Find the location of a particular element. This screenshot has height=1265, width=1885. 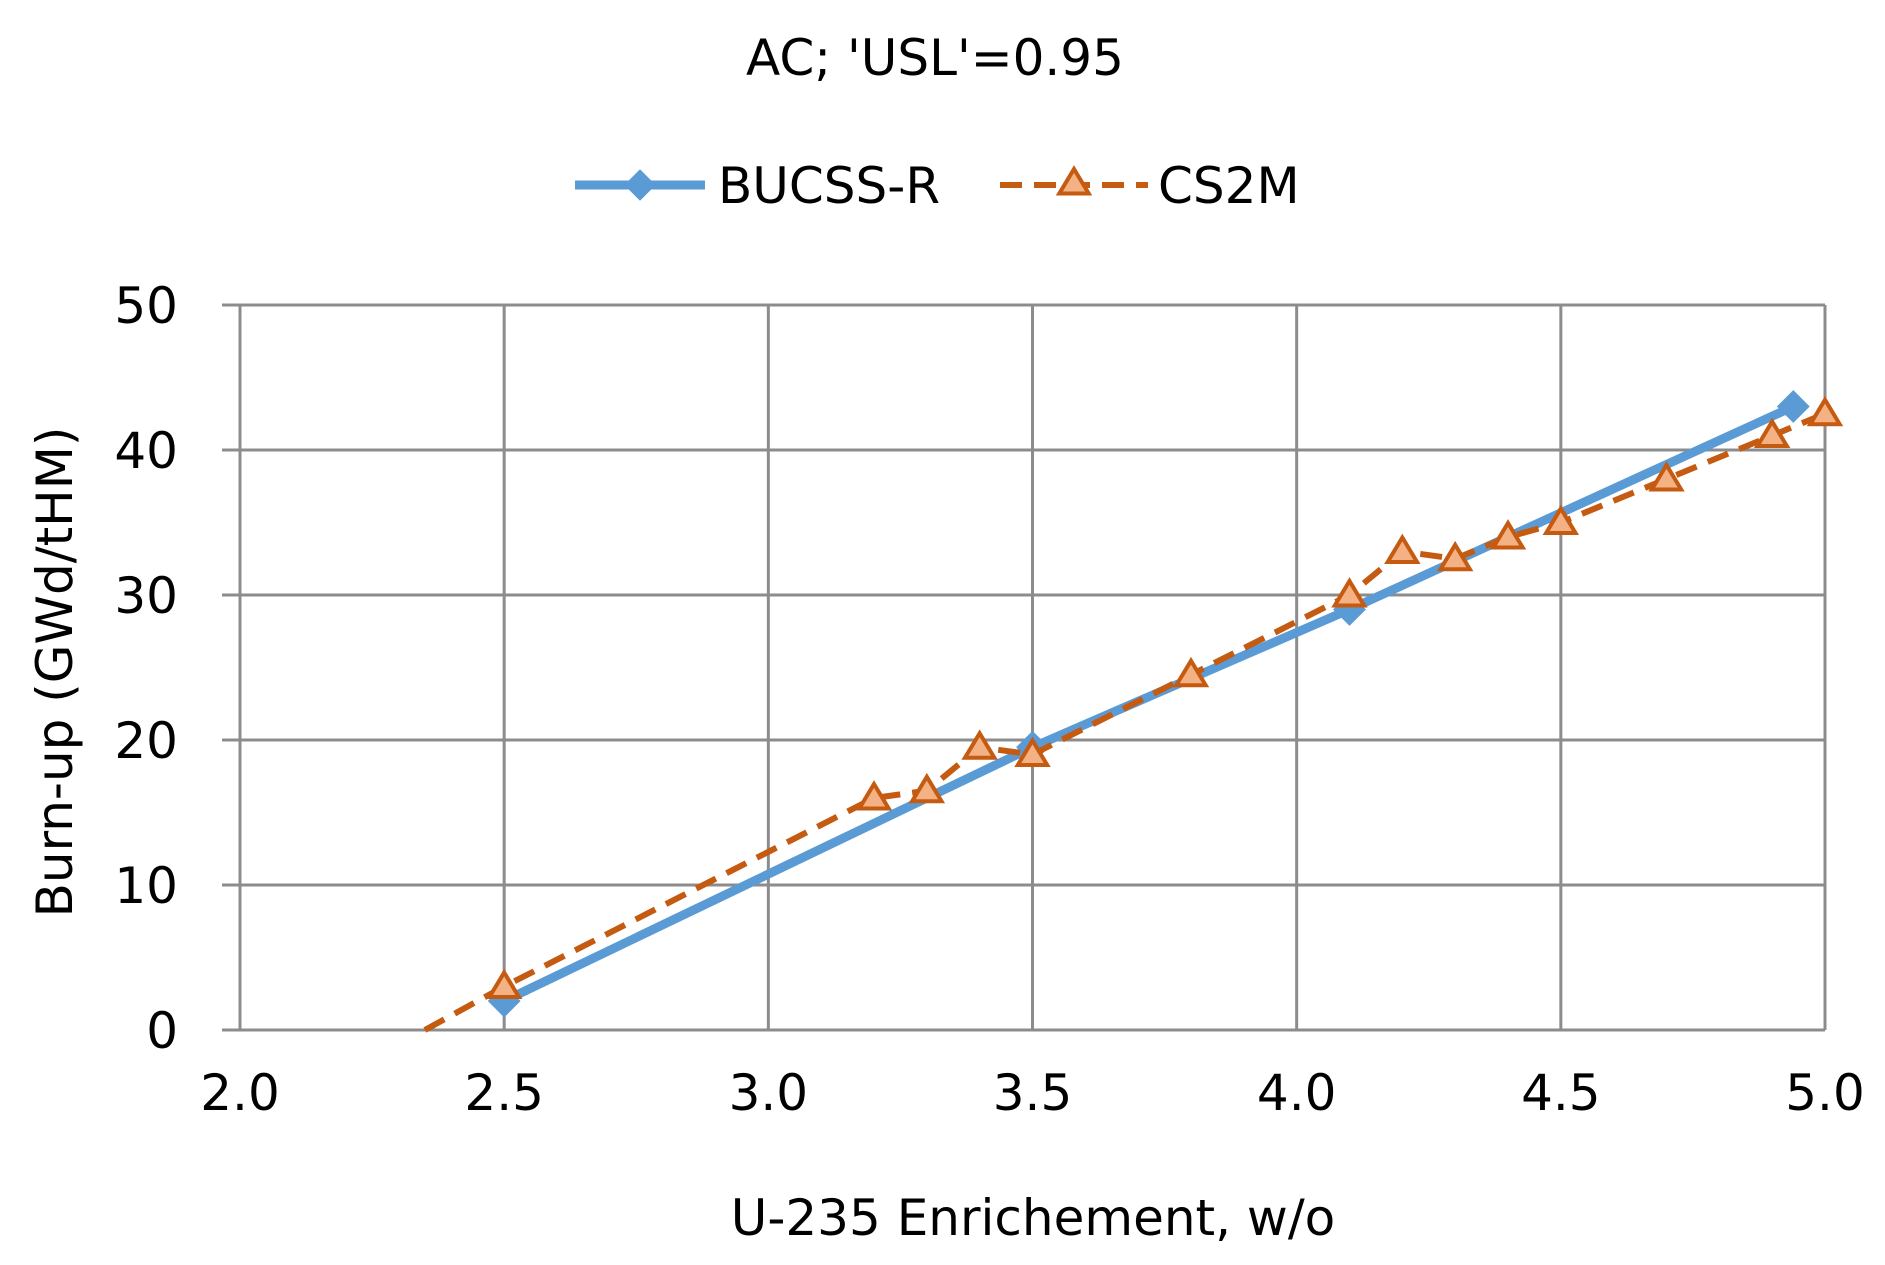

x-tick-labels: 2.0 2.5 3.0 3.5 4.0 4.5 5.0 is located at coordinates (1032, 1093).